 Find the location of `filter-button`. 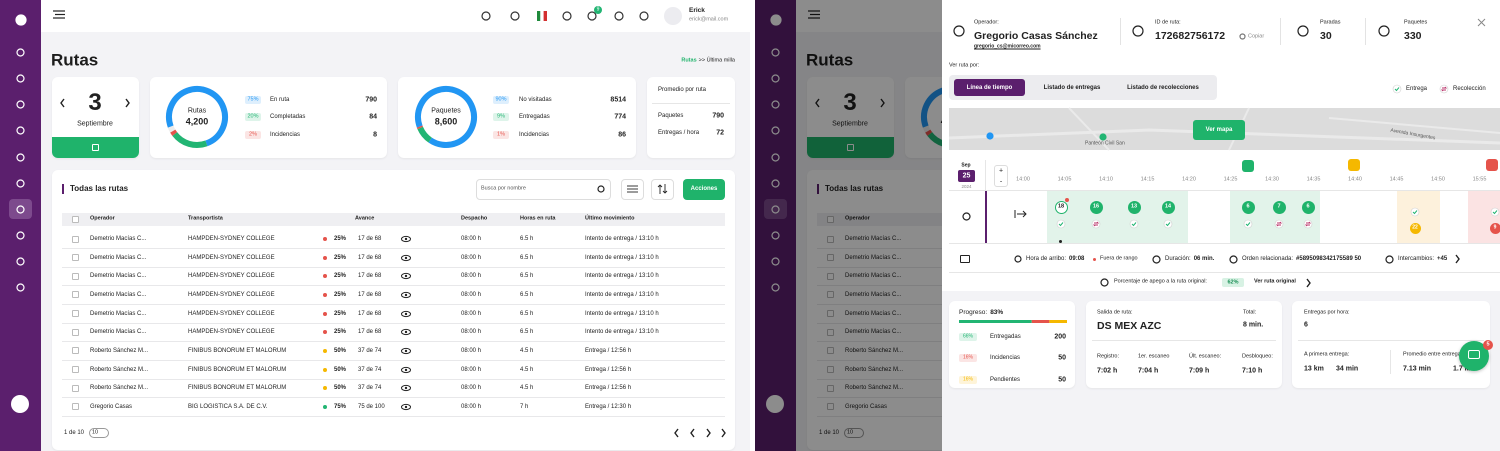

filter-button is located at coordinates (632, 189).